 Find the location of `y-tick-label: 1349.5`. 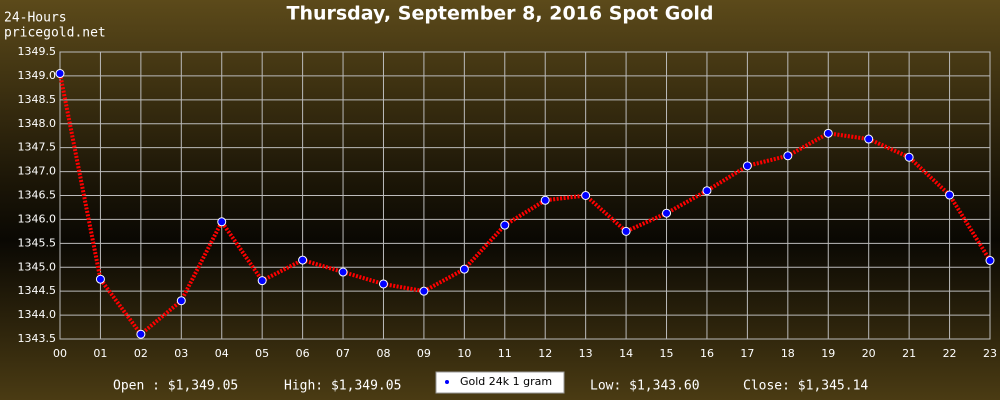

y-tick-label: 1349.5 is located at coordinates (37, 51).